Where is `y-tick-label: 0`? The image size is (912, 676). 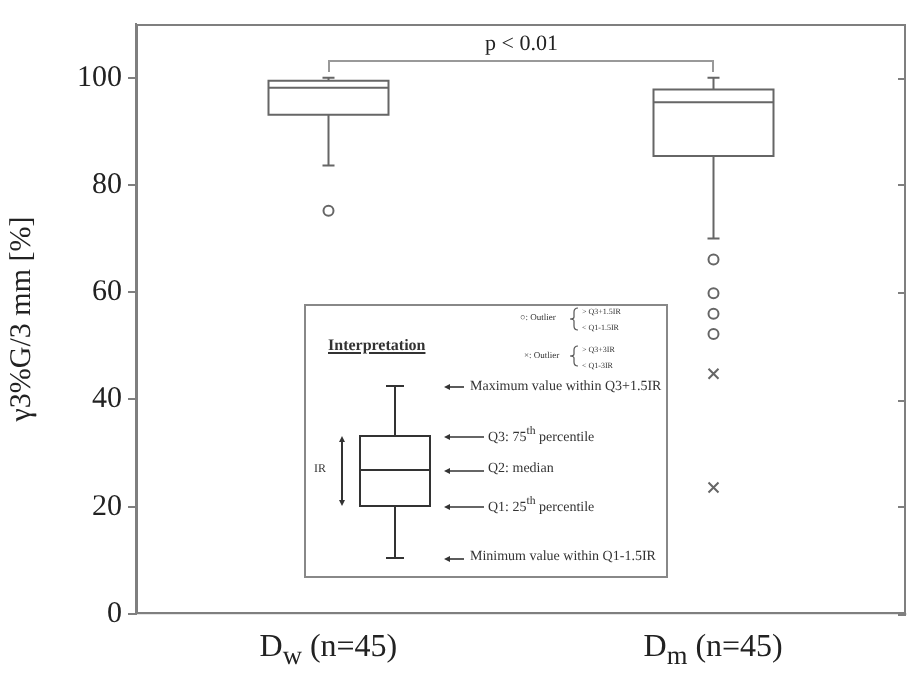 y-tick-label: 0 is located at coordinates (114, 613).